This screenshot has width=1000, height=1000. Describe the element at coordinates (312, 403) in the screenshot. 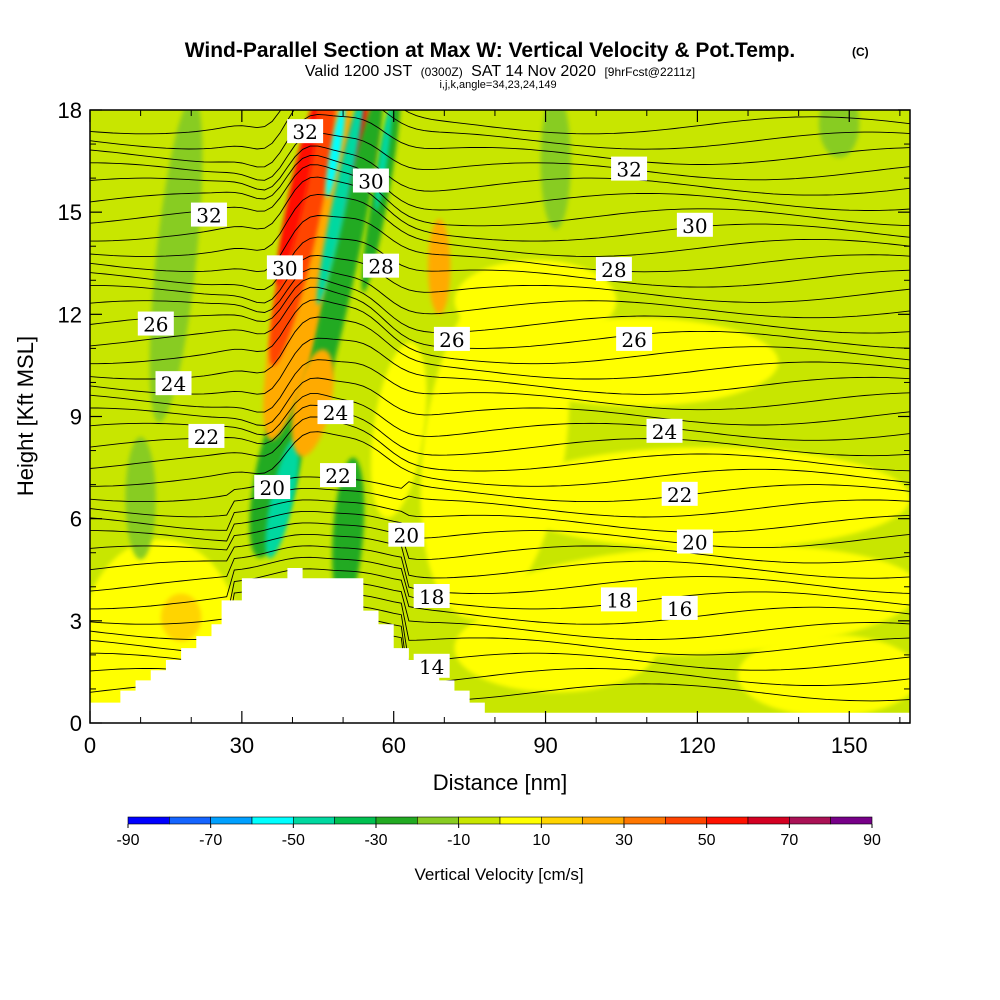

I see `vv-orange-ridge` at that location.